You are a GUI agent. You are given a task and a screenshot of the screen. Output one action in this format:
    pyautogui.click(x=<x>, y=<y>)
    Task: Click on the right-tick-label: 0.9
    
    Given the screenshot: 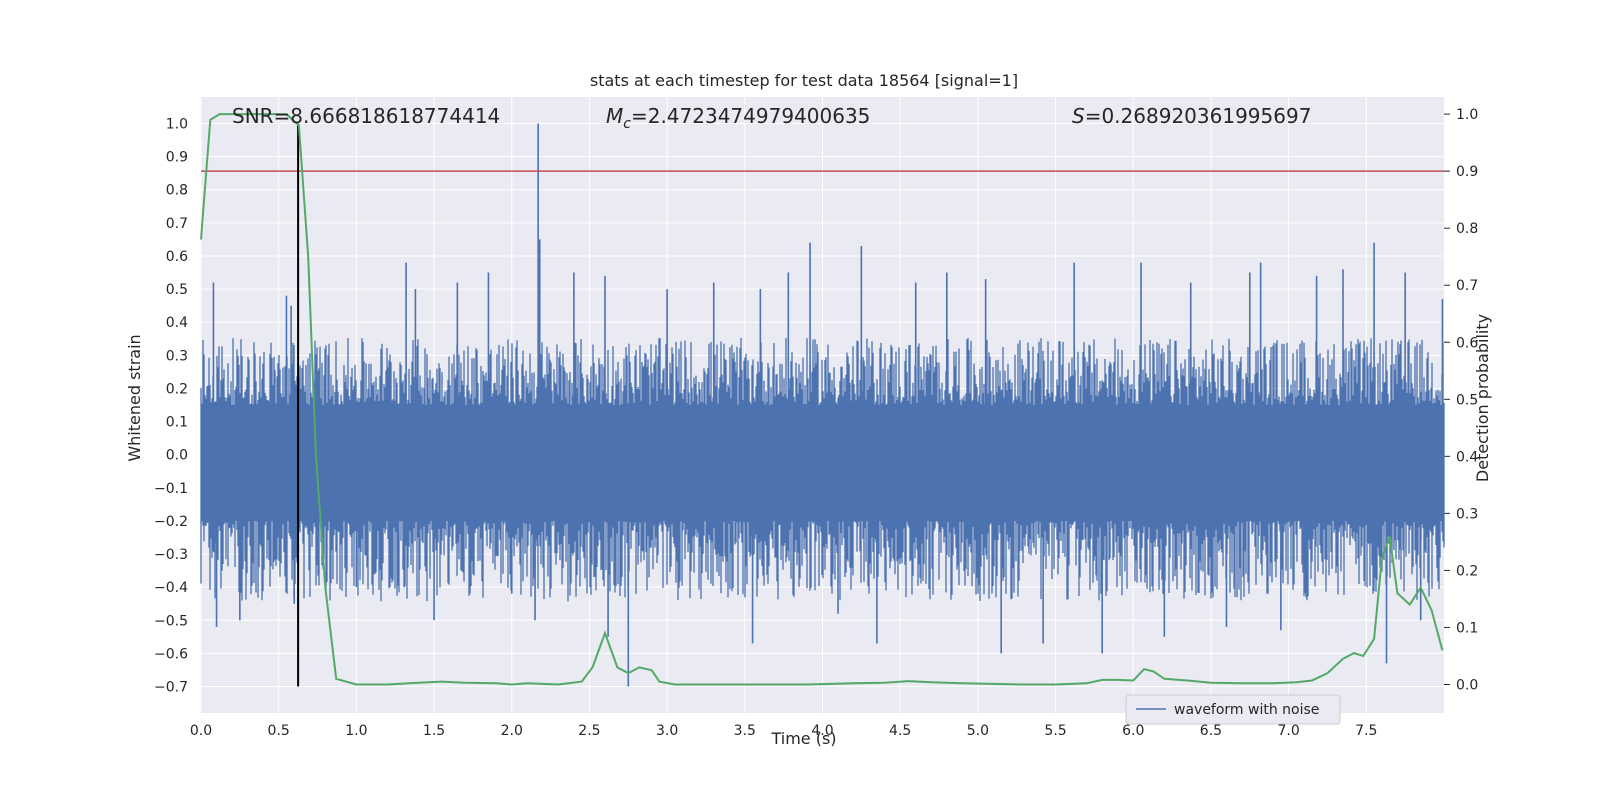 What is the action you would take?
    pyautogui.click(x=1467, y=172)
    